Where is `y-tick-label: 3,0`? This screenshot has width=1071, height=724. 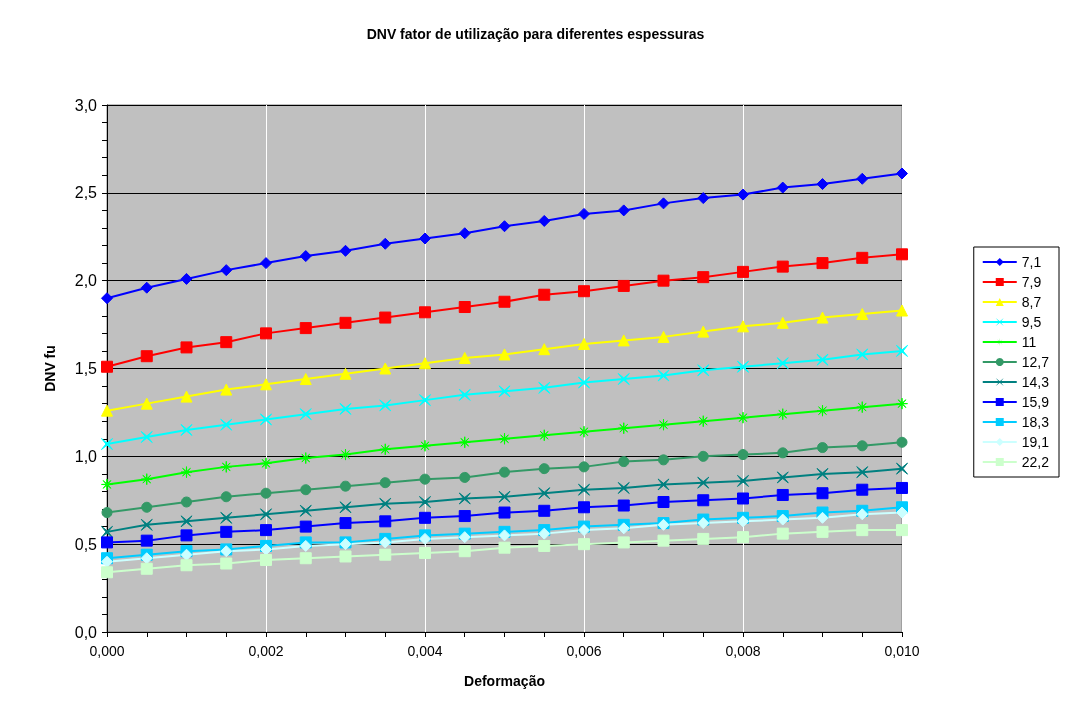
y-tick-label: 3,0 is located at coordinates (86, 105).